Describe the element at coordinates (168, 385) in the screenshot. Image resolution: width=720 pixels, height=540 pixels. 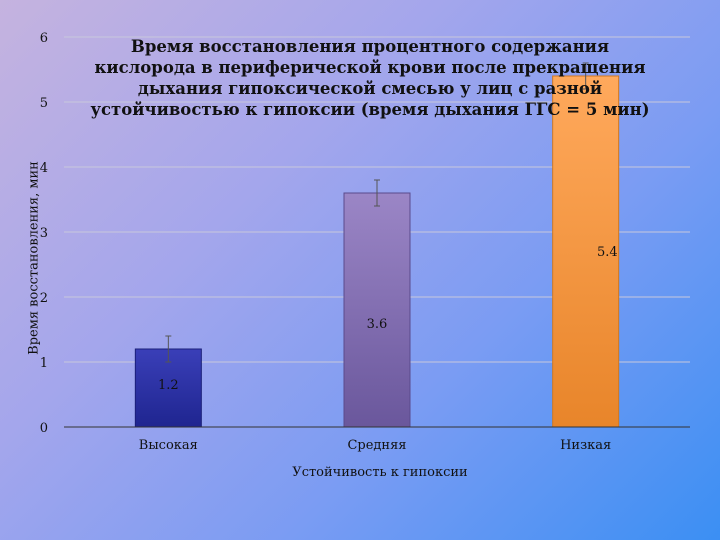
I see `data-label-1: 1.2` at that location.